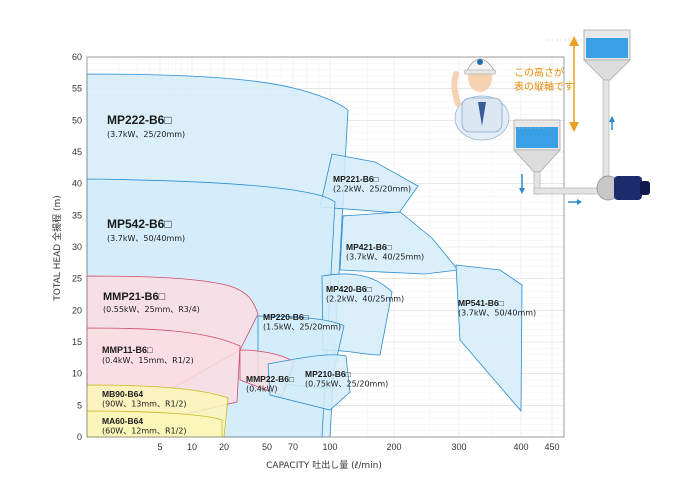  What do you see at coordinates (79, 437) in the screenshot?
I see `y-tick-label: 0` at bounding box center [79, 437].